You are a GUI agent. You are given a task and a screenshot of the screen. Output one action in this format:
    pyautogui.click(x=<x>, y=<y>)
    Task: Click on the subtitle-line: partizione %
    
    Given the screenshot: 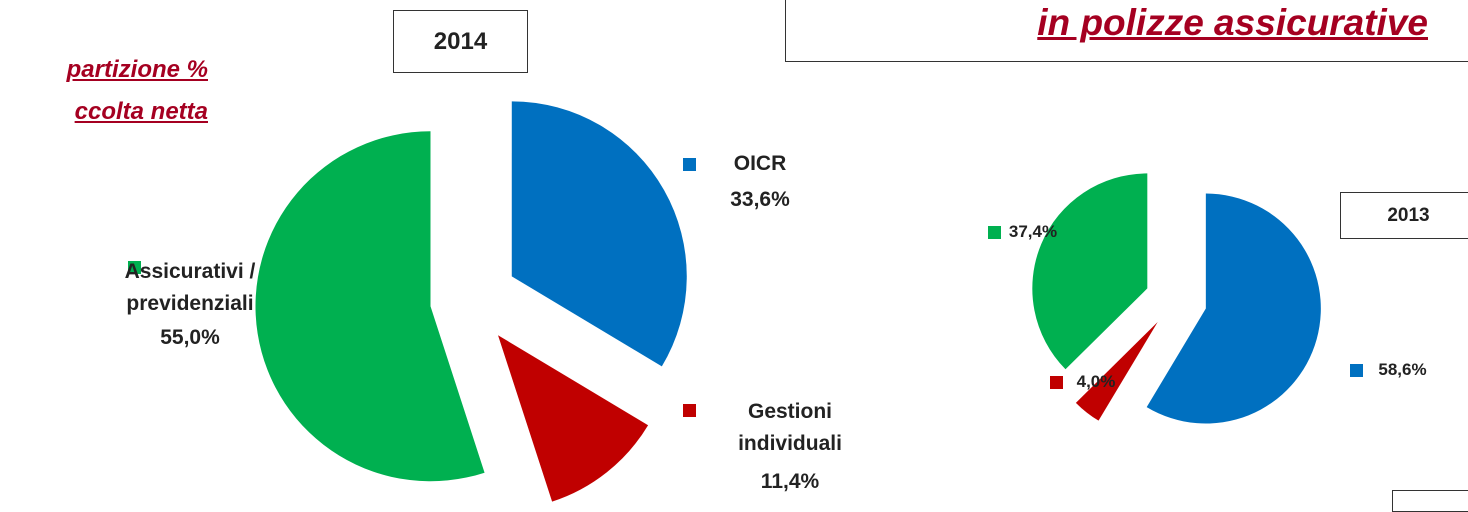 What is the action you would take?
    pyautogui.click(x=137, y=69)
    